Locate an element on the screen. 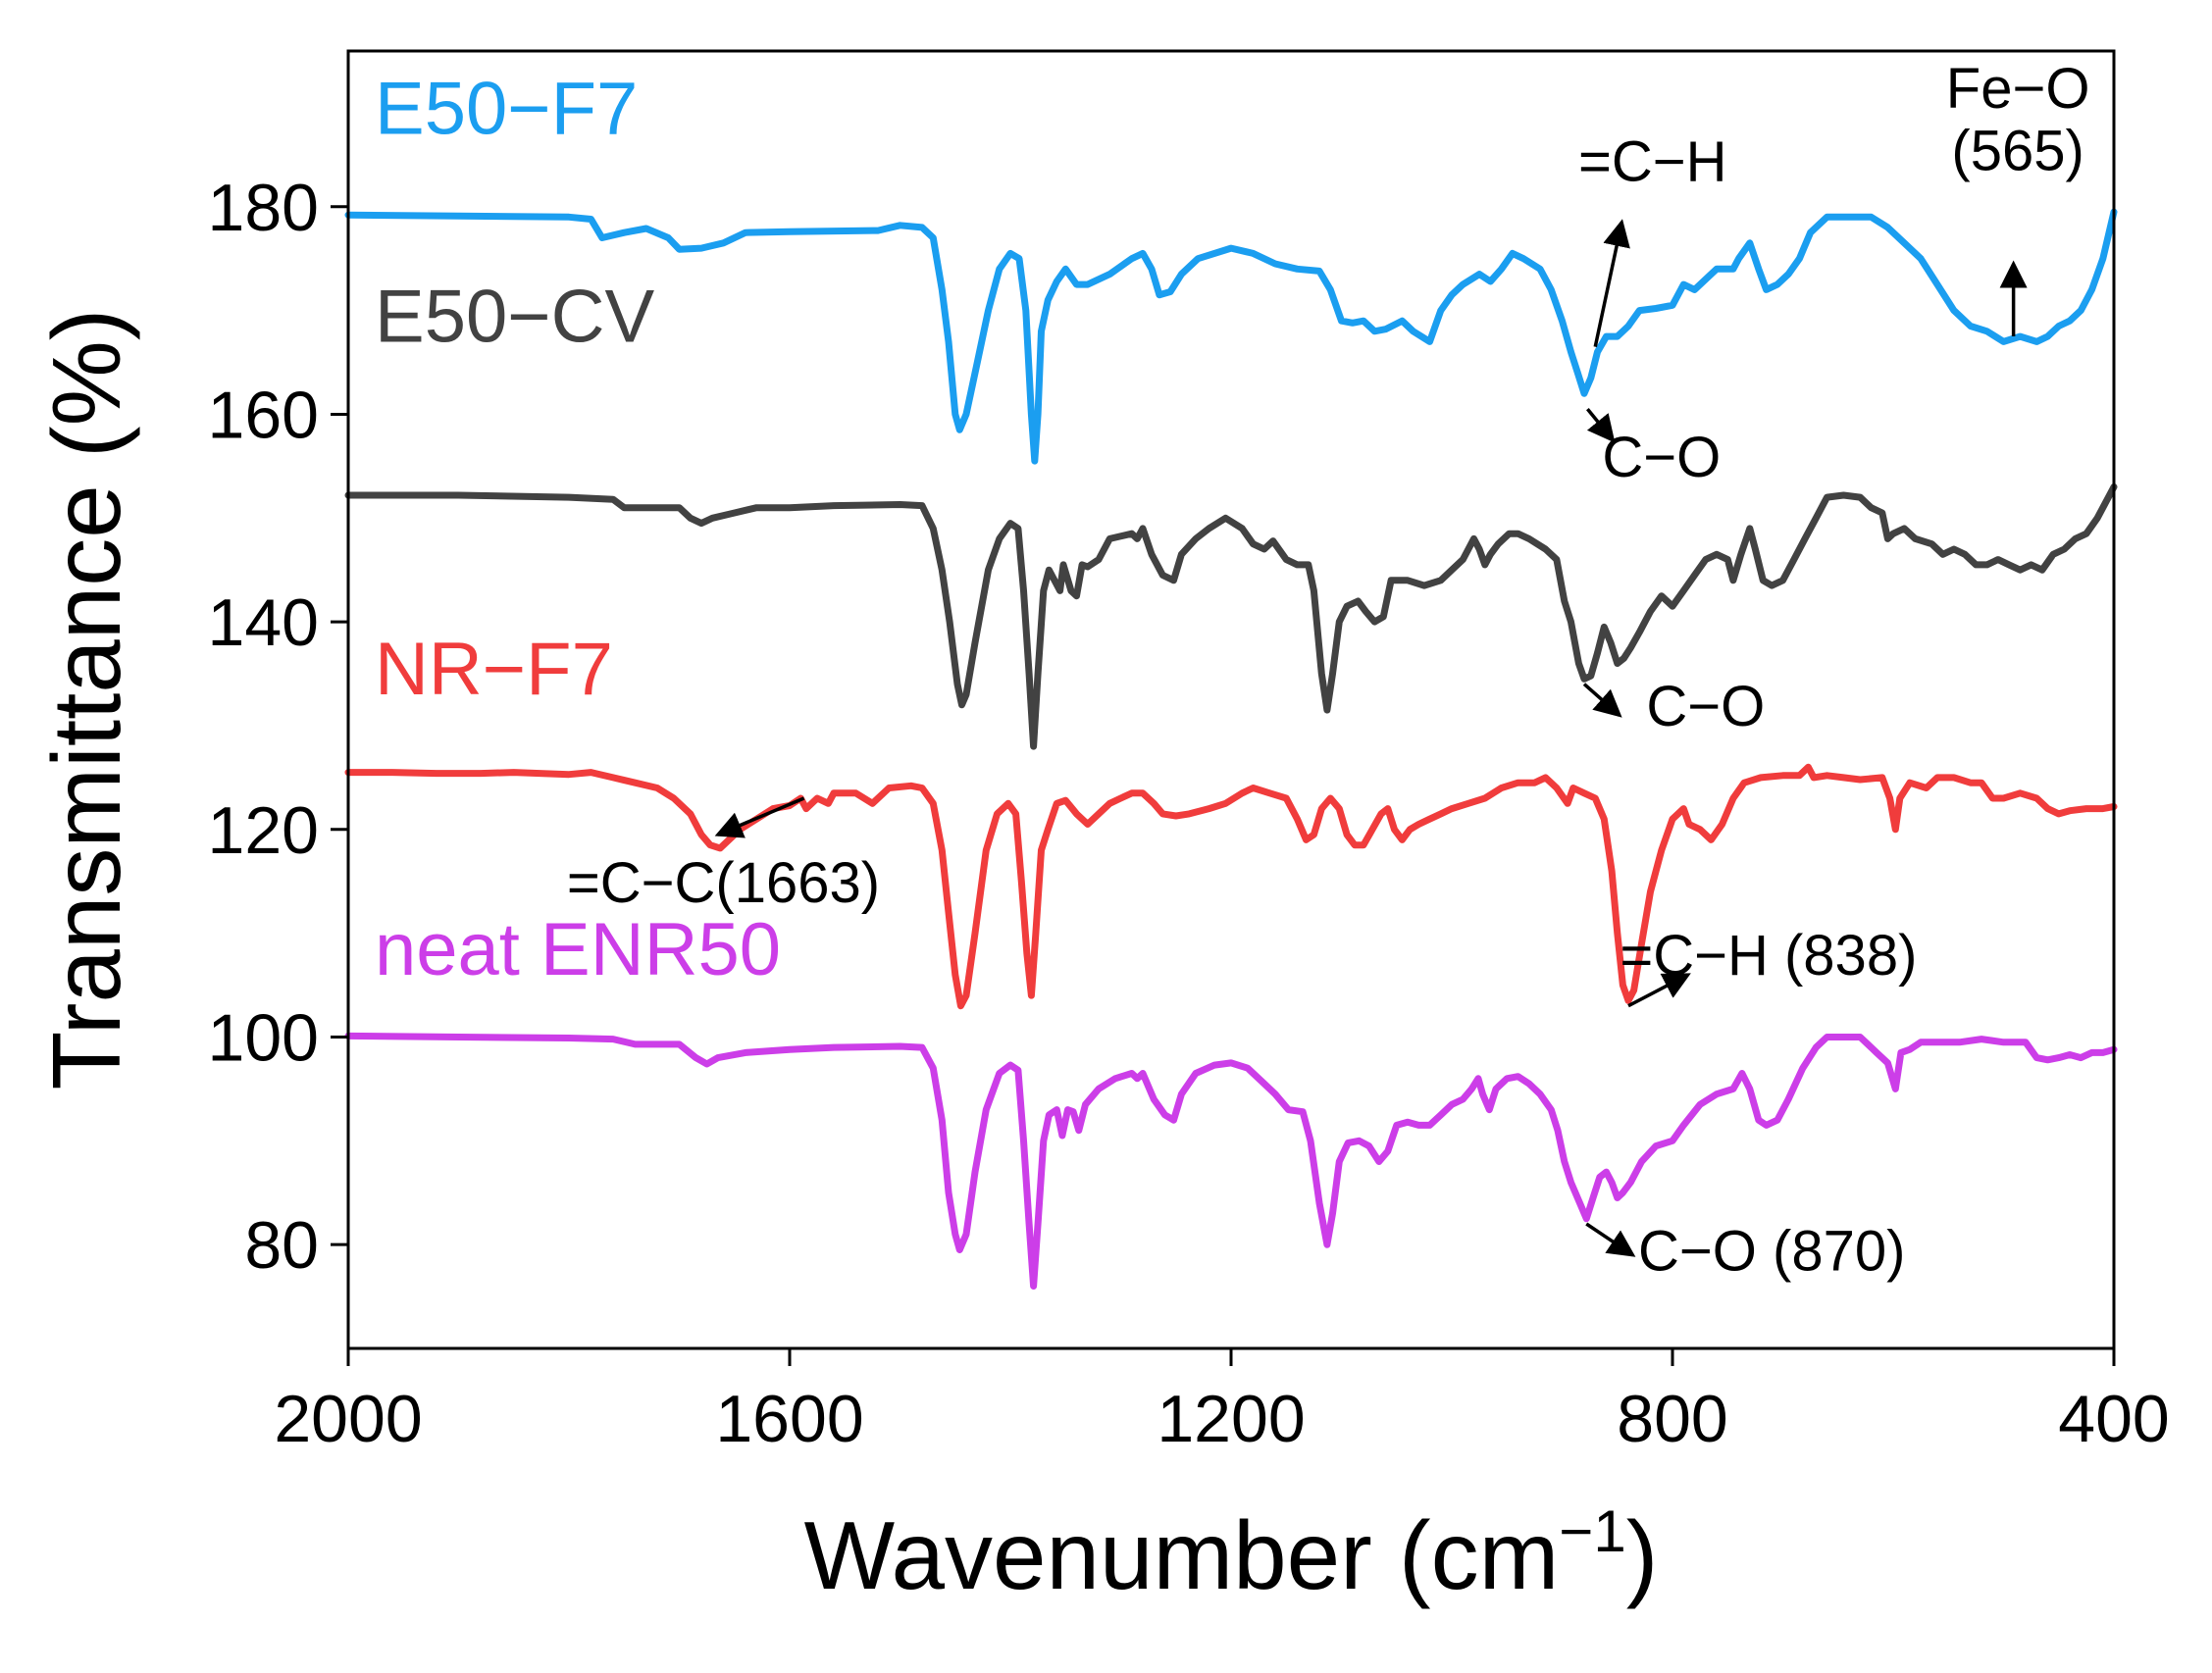 The height and width of the screenshot is (1673, 2212). annotation-label-1: (565) is located at coordinates (2017, 151).